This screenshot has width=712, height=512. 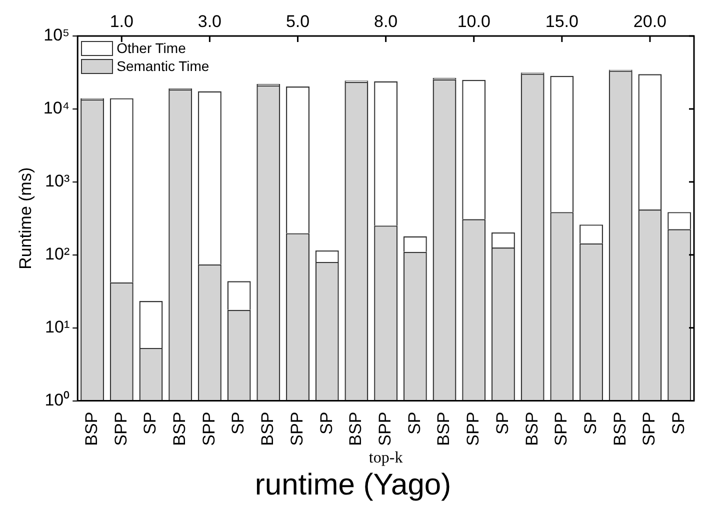 I want to click on y-tick-label: 10¹, so click(x=57, y=327).